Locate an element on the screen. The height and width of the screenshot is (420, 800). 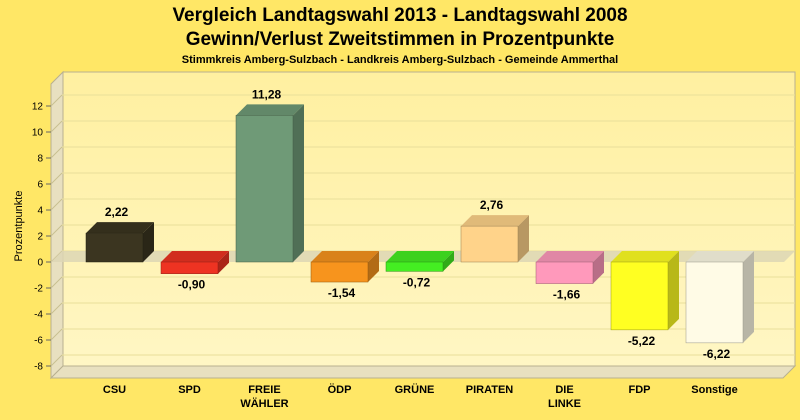
data-label: -1,66 is located at coordinates (567, 295).